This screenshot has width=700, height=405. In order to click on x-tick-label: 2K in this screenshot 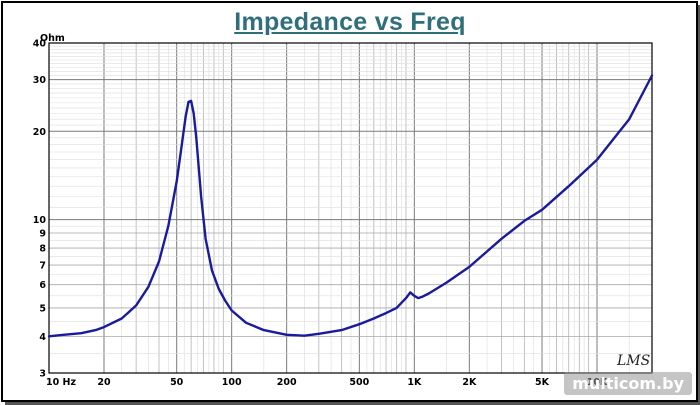, I will do `click(469, 382)`.